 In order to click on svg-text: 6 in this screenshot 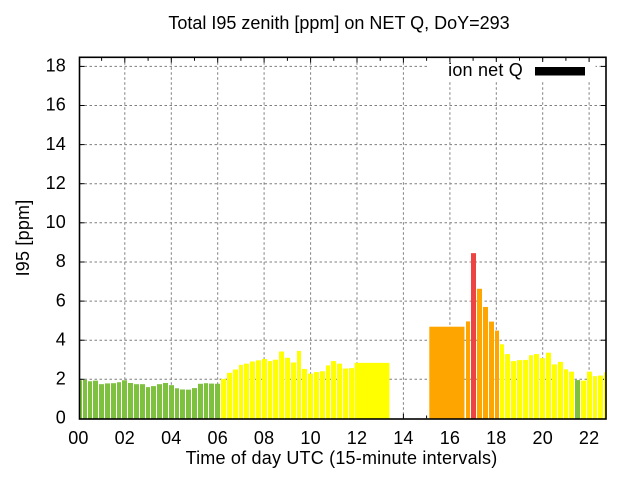, I will do `click(61, 300)`.